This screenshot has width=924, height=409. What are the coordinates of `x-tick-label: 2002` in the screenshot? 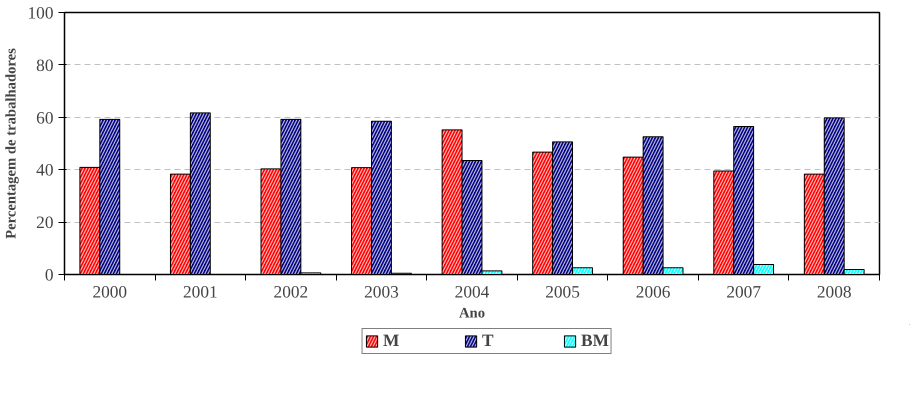 It's located at (291, 292).